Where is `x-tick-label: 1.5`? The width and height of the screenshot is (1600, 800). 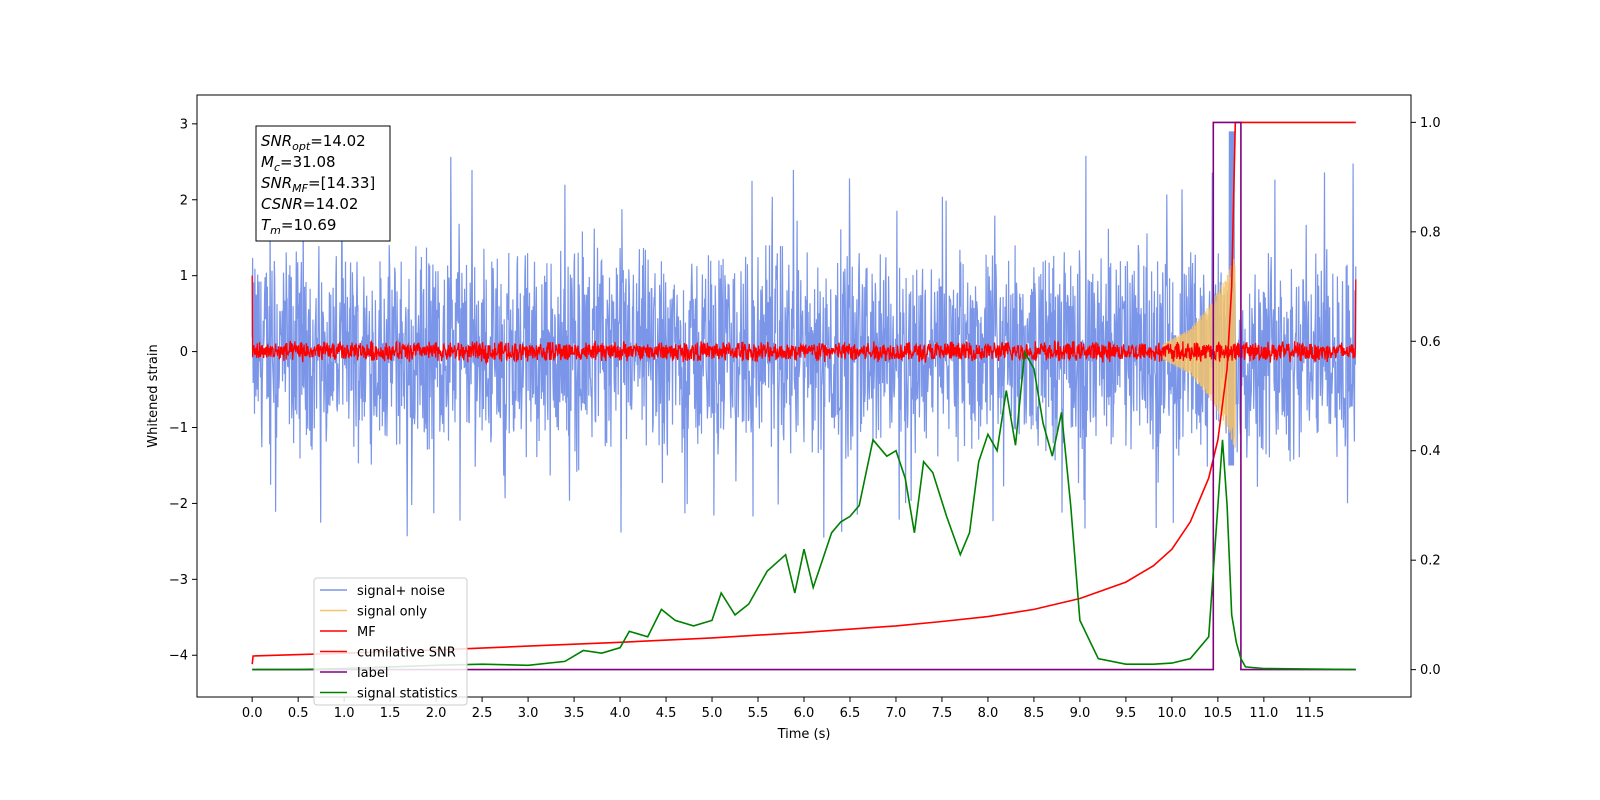
x-tick-label: 1.5 is located at coordinates (390, 713).